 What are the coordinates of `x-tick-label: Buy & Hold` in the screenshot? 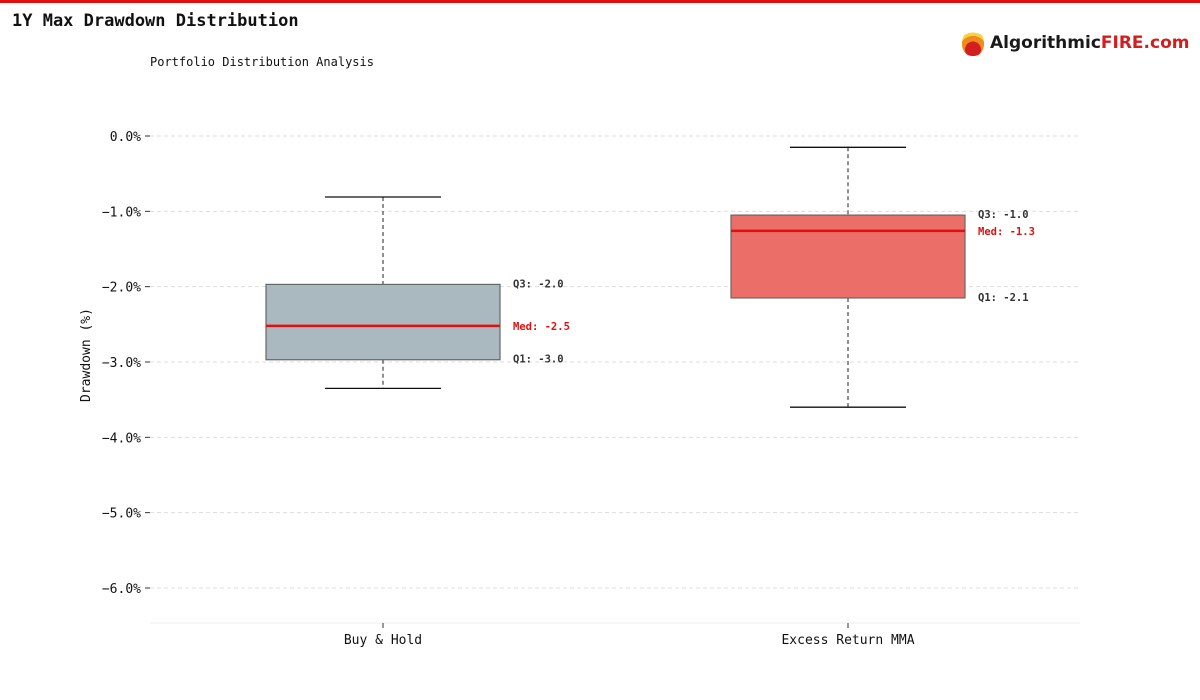 It's located at (383, 640).